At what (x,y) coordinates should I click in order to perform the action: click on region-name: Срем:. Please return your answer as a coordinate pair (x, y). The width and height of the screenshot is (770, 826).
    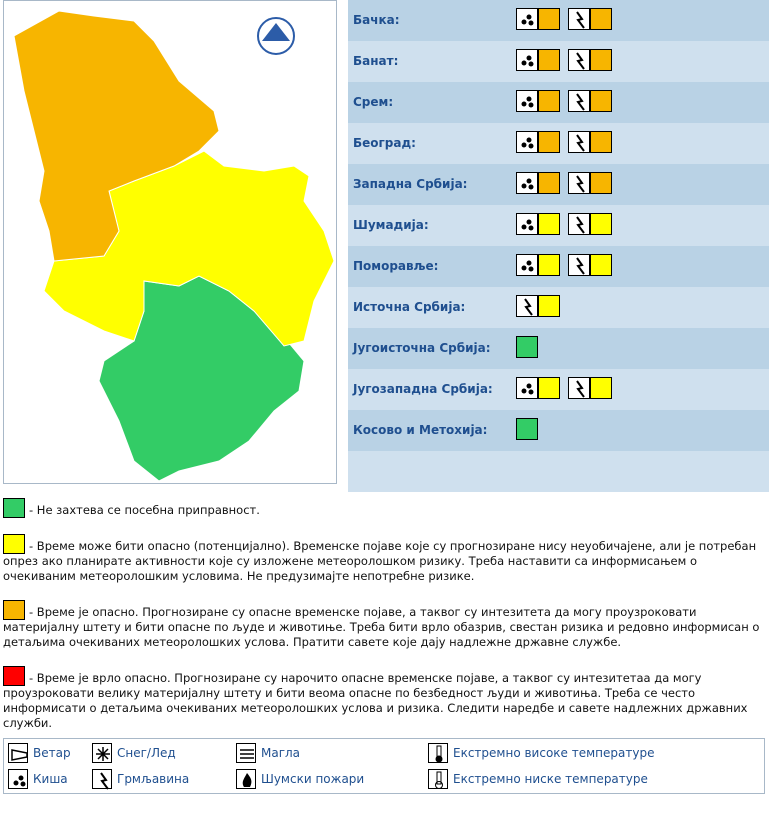
    Looking at the image, I should click on (373, 102).